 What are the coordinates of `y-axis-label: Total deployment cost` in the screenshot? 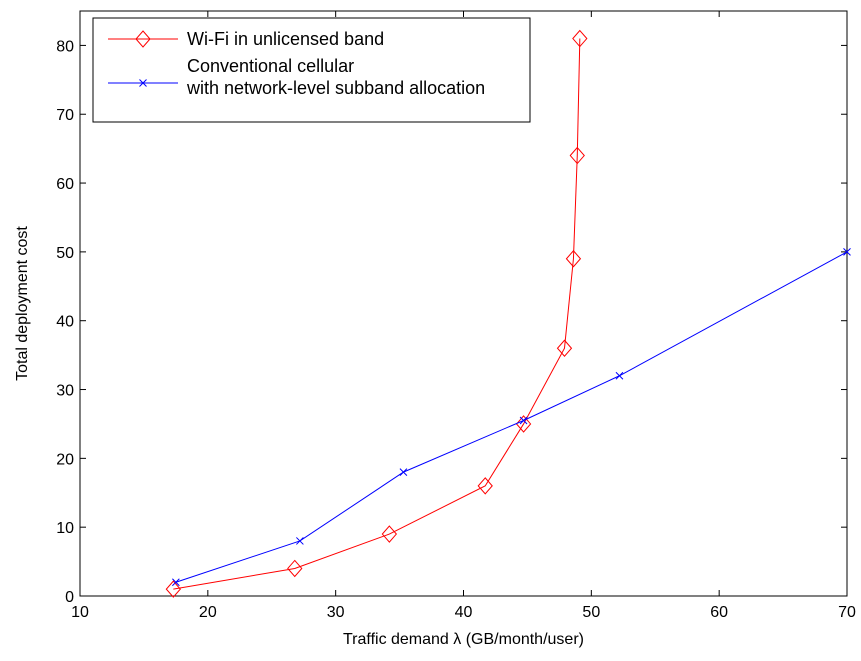 It's located at (22, 303).